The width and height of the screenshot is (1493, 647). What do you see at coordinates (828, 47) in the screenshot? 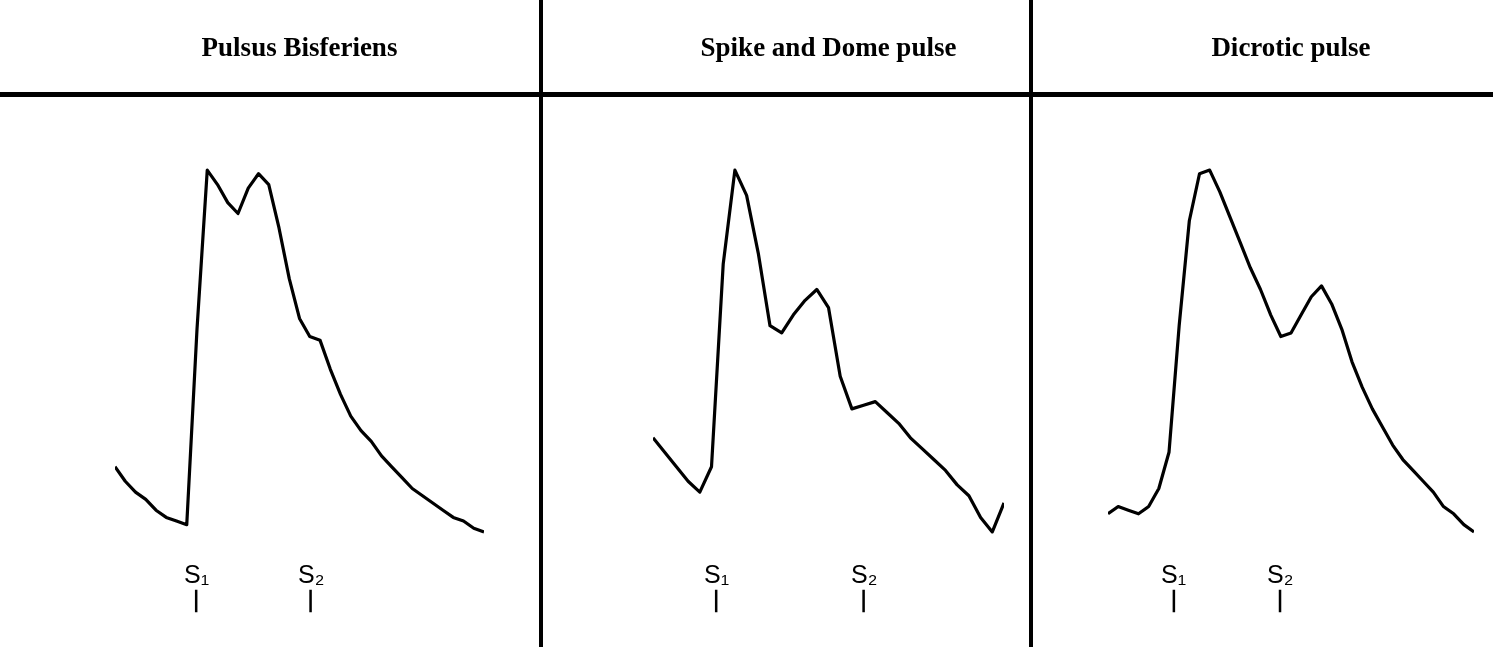
I see `chart-title: Spike and Dome pulse` at bounding box center [828, 47].